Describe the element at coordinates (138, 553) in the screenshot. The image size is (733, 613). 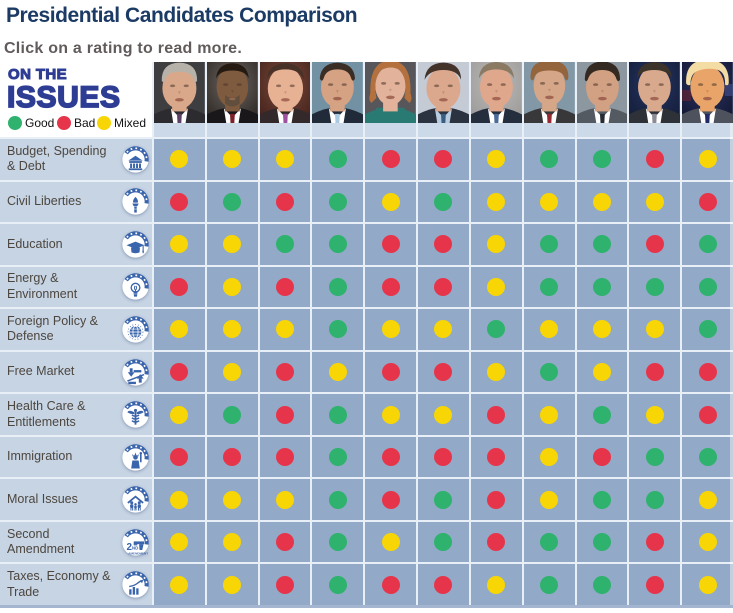
I see `svg-text: AMENDMENT` at that location.